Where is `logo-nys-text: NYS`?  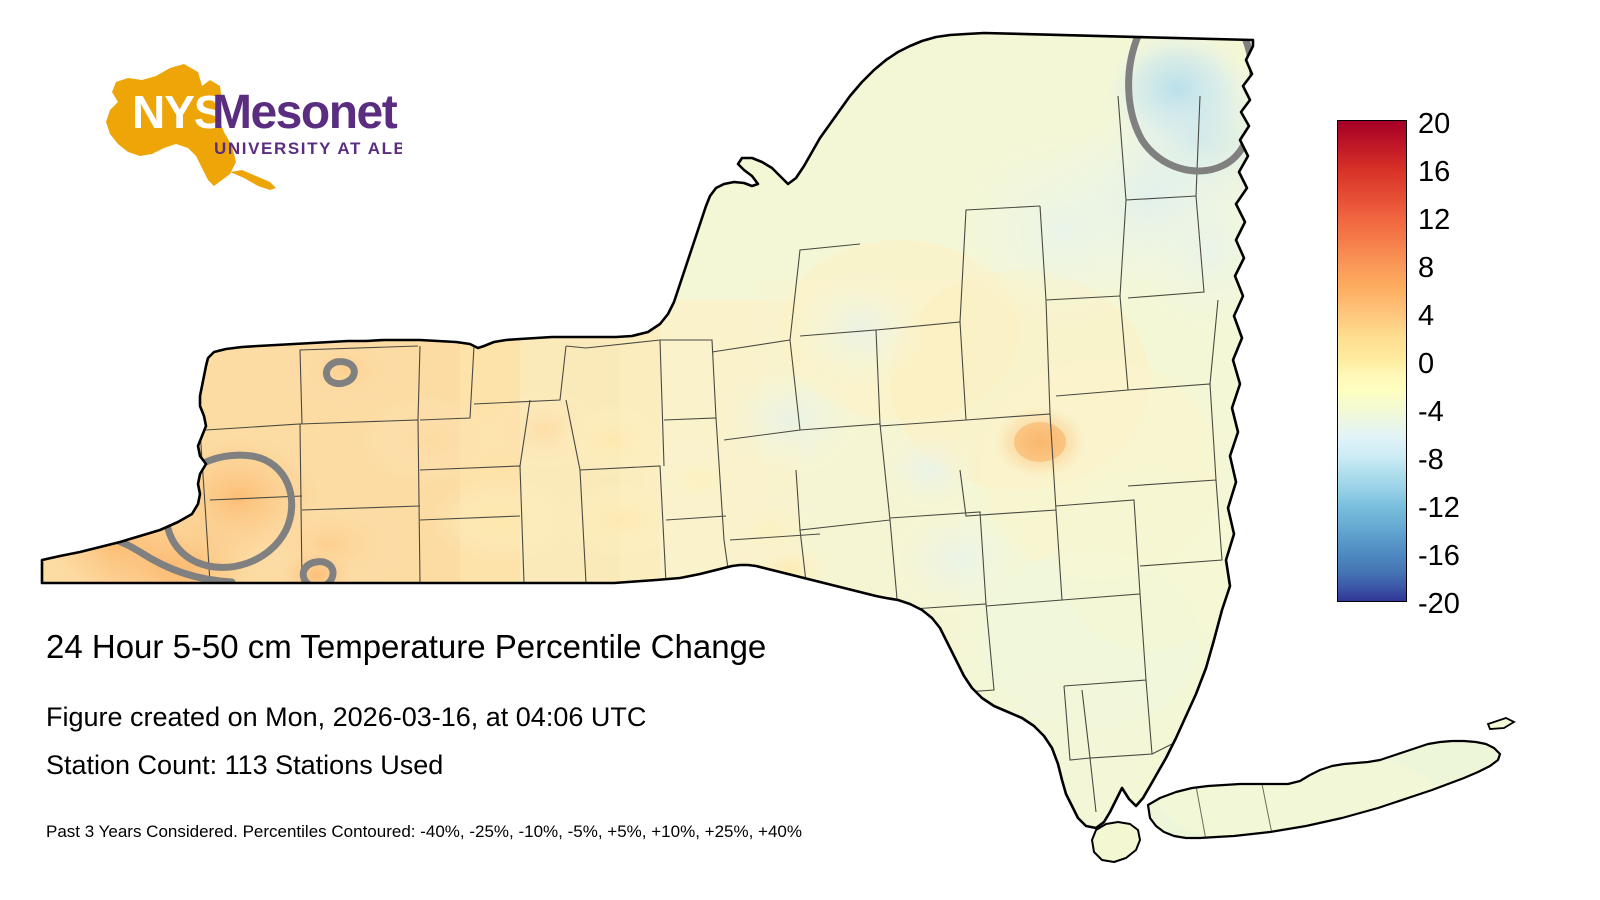 logo-nys-text: NYS is located at coordinates (178, 112).